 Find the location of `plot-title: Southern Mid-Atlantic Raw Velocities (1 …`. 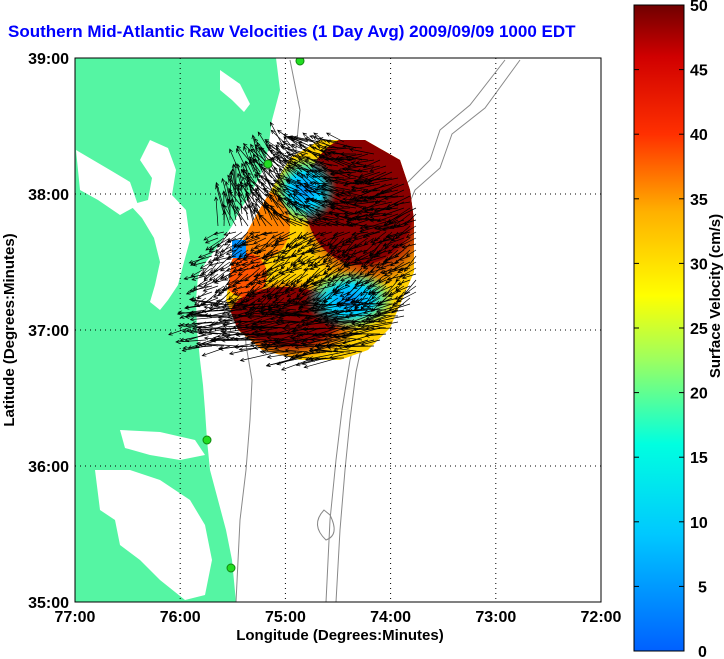

plot-title: Southern Mid-Atlantic Raw Velocities (1 … is located at coordinates (292, 31).